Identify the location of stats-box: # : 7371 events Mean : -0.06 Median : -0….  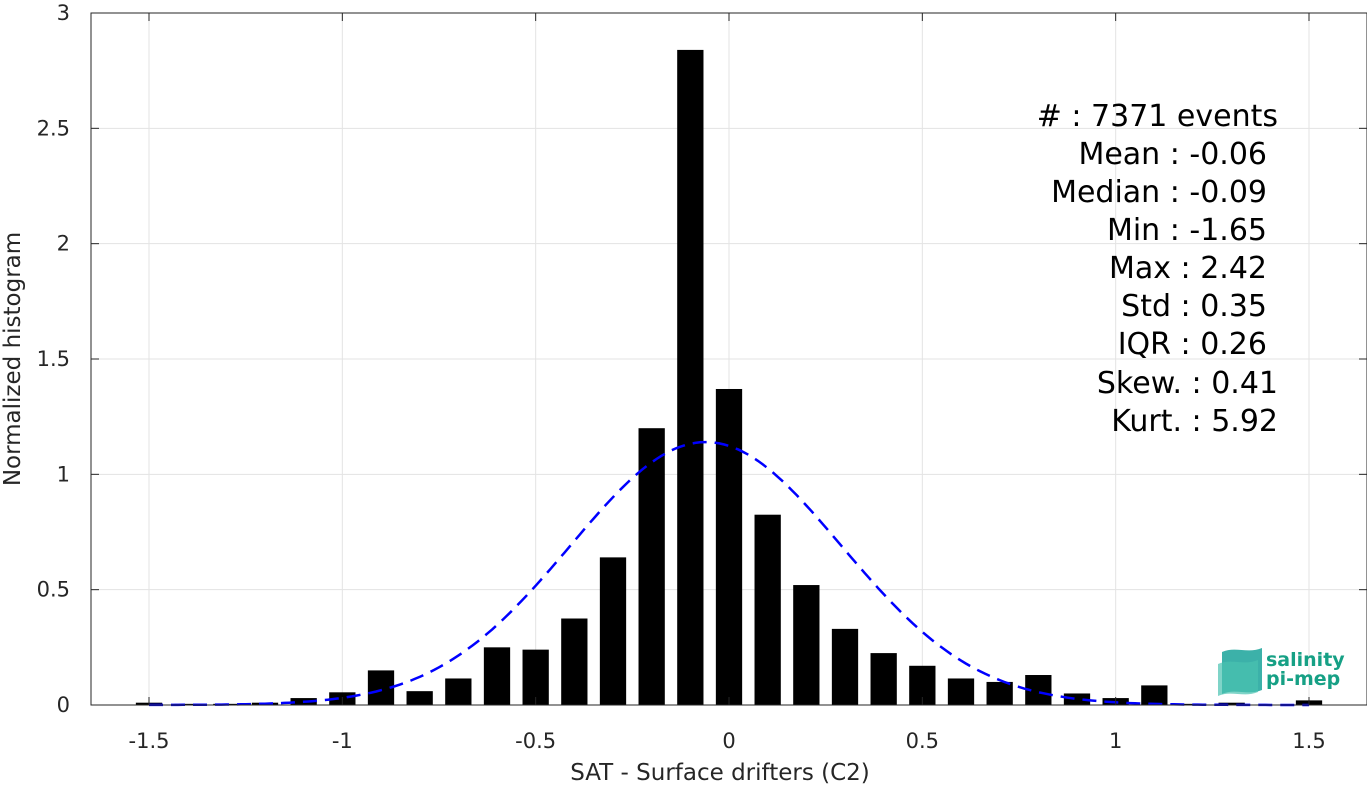
(1157, 269).